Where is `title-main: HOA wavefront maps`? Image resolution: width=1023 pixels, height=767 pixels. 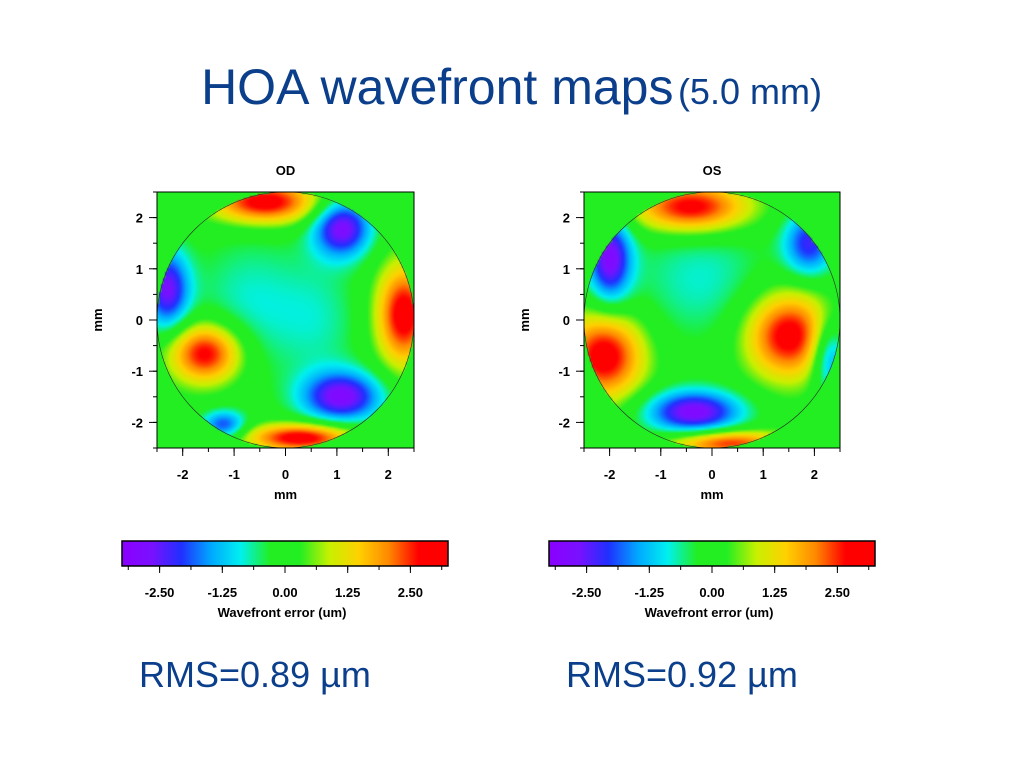 title-main: HOA wavefront maps is located at coordinates (437, 87).